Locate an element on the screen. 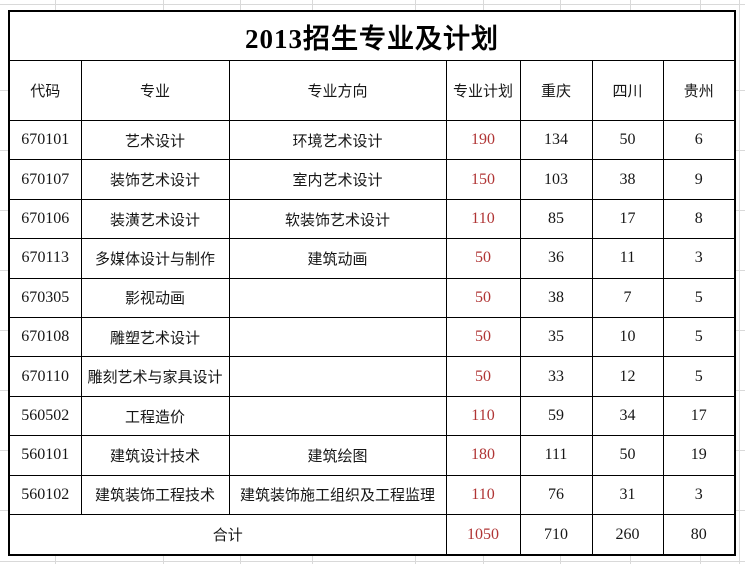  cell-chongqing: 38 is located at coordinates (556, 298).